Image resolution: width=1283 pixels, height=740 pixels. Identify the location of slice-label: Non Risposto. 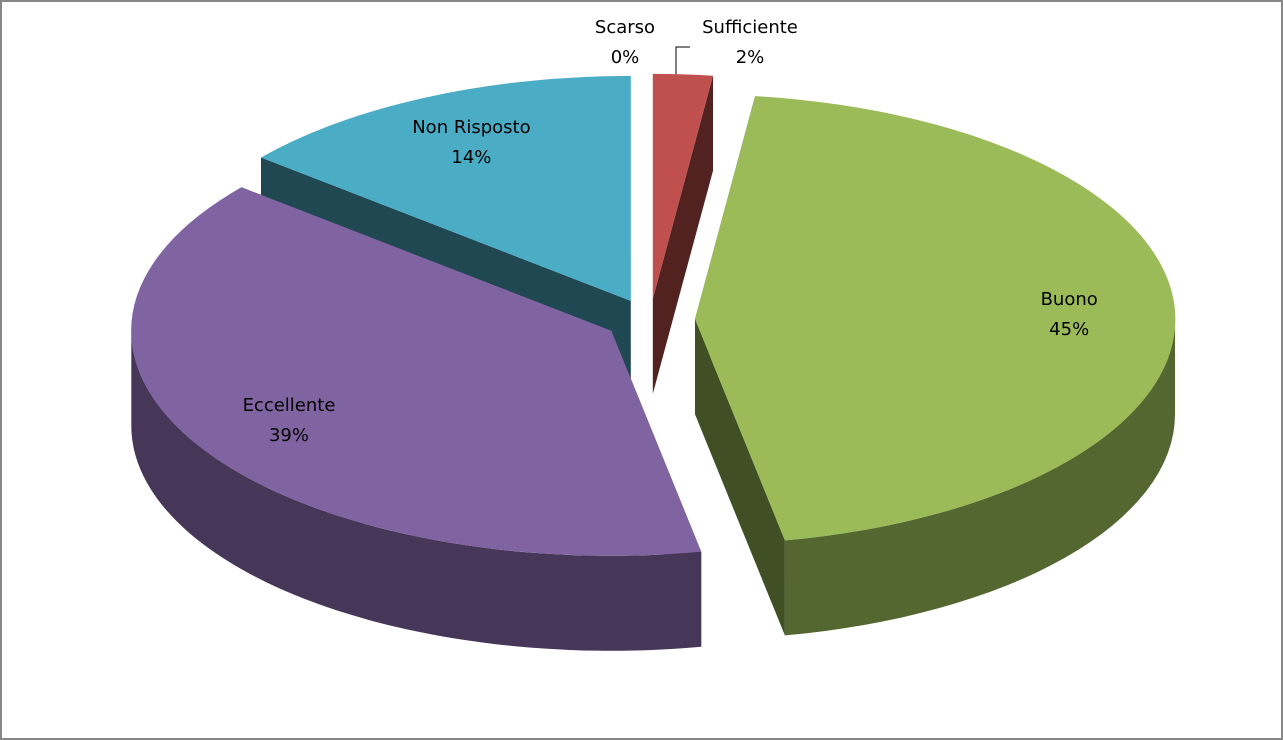
(471, 127).